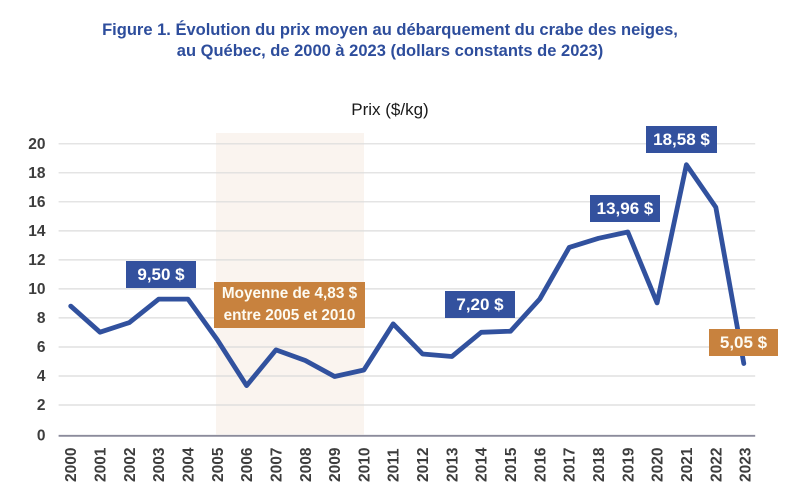  I want to click on svg-text: 2010, so click(364, 465).